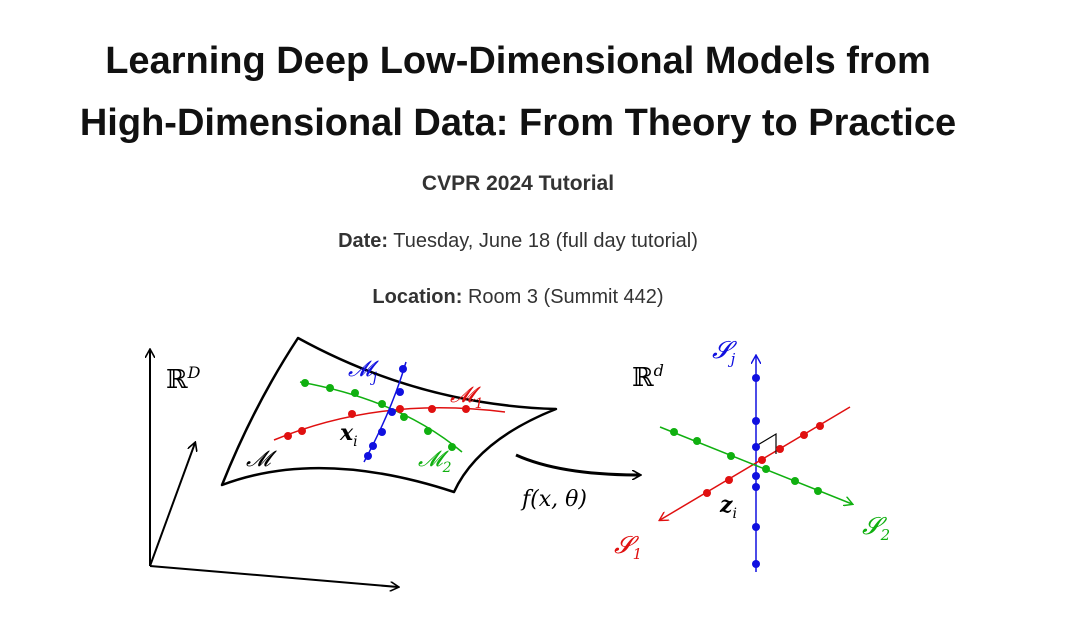 The image size is (1080, 620). What do you see at coordinates (763, 459) in the screenshot?
I see `subspace-points-red` at bounding box center [763, 459].